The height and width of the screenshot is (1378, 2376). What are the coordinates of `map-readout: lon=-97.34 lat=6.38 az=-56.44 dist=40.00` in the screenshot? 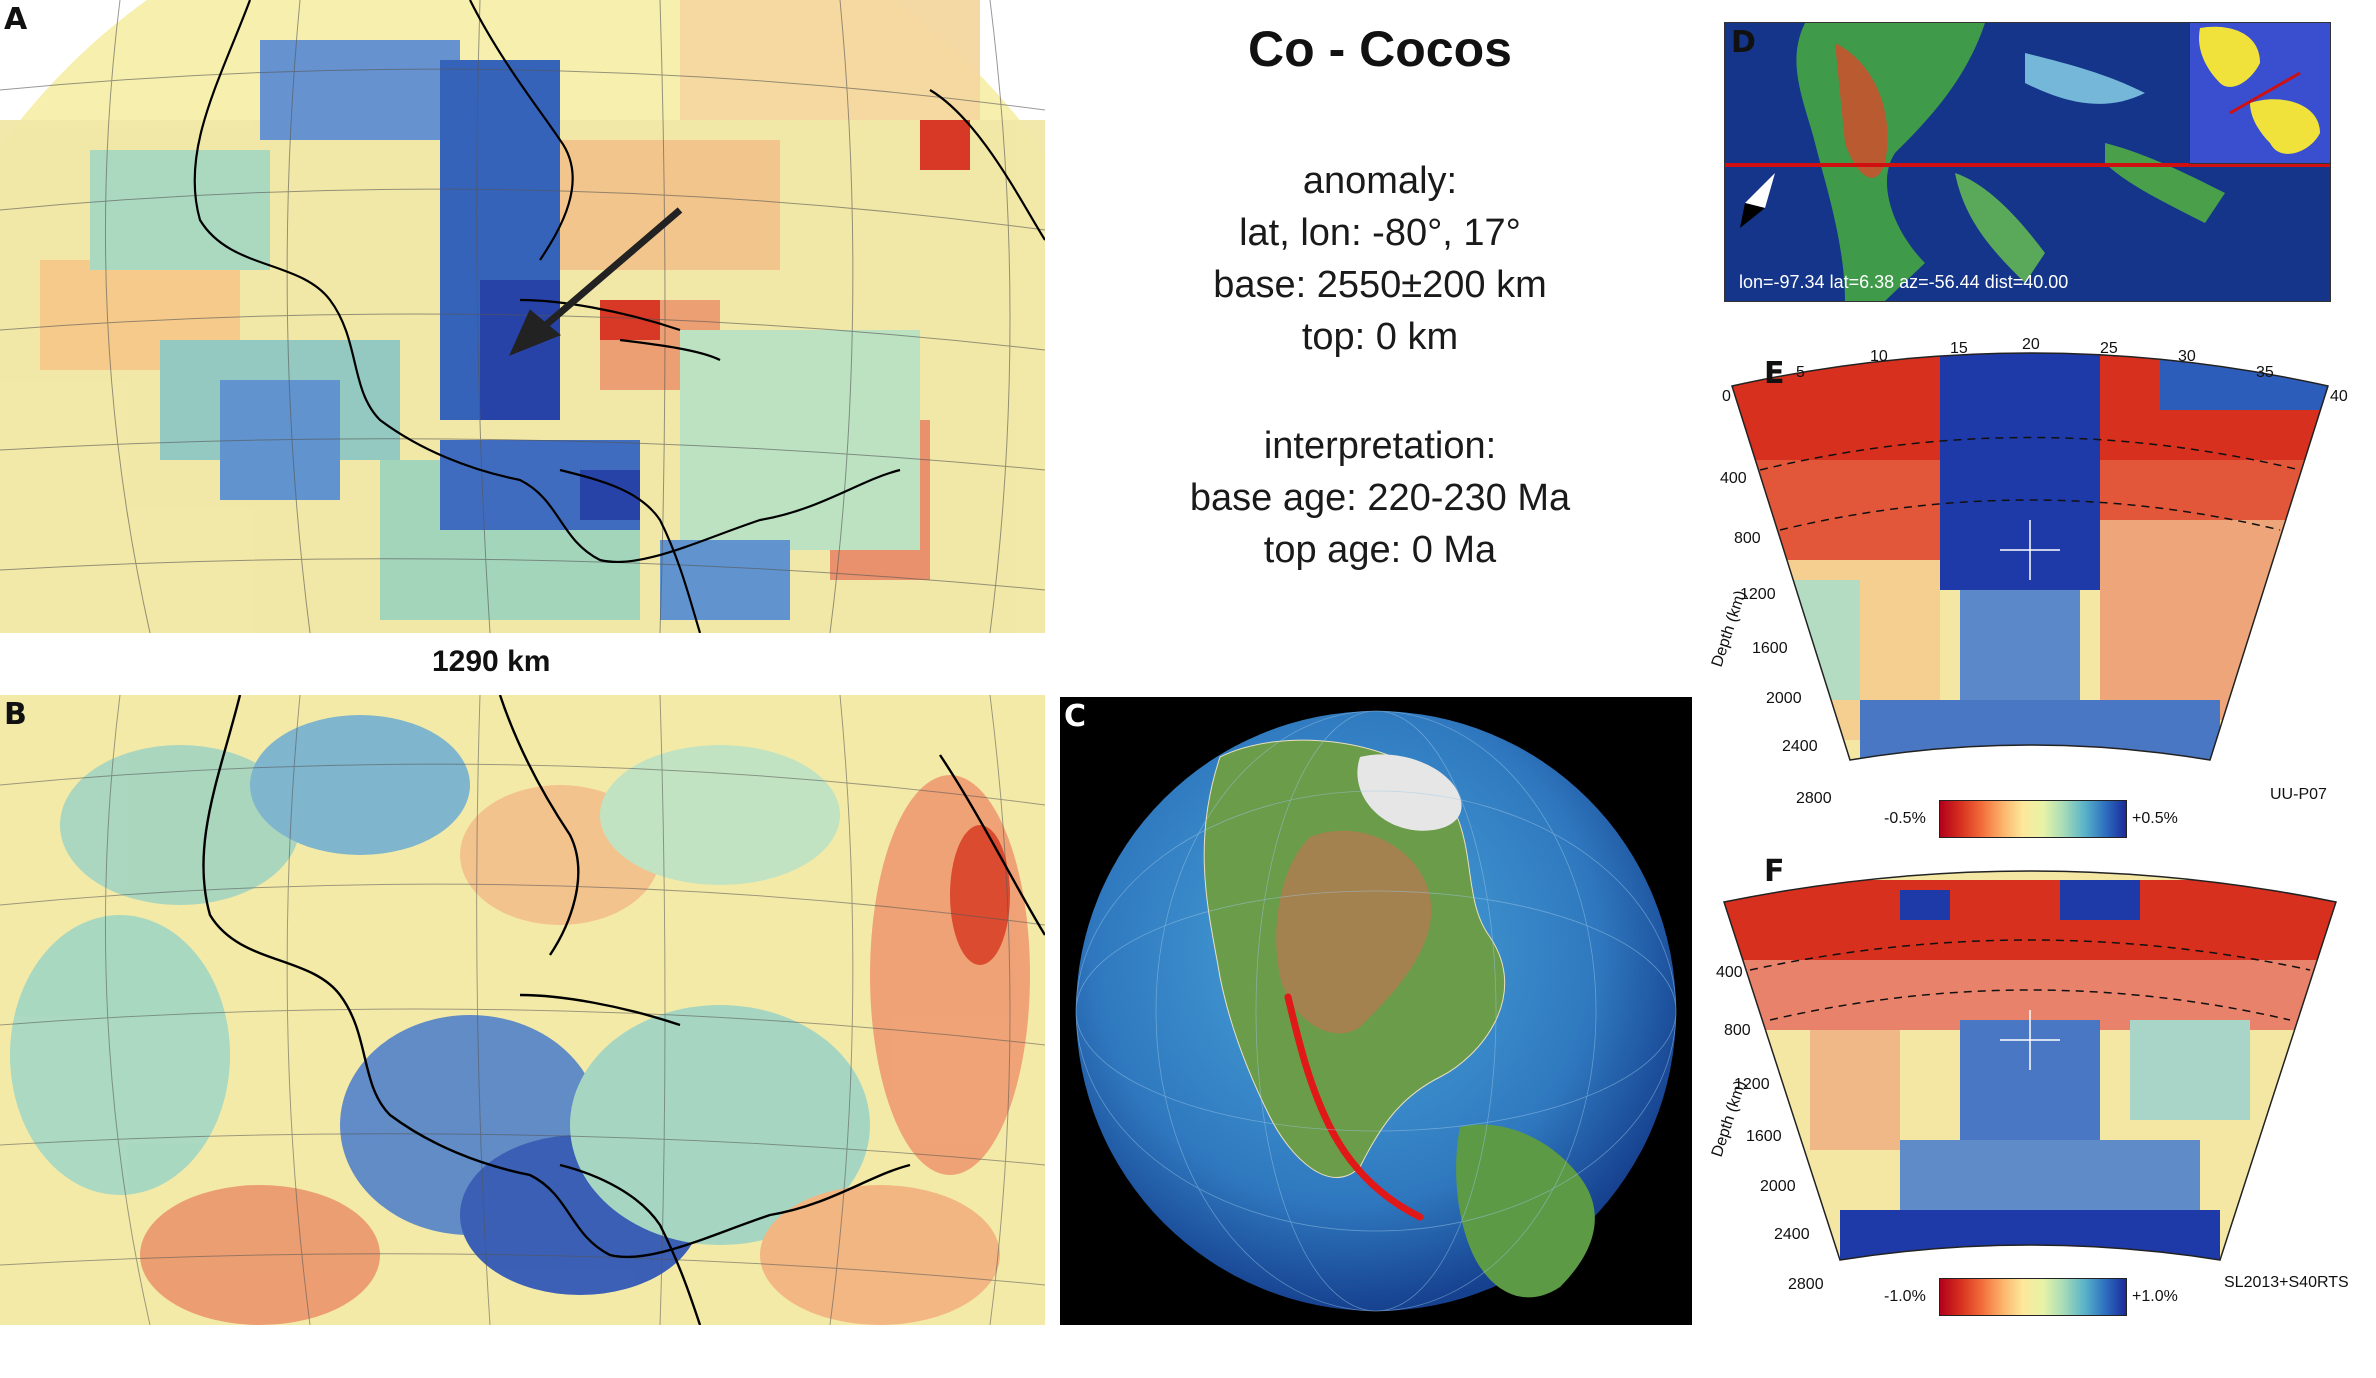 It's located at (1904, 282).